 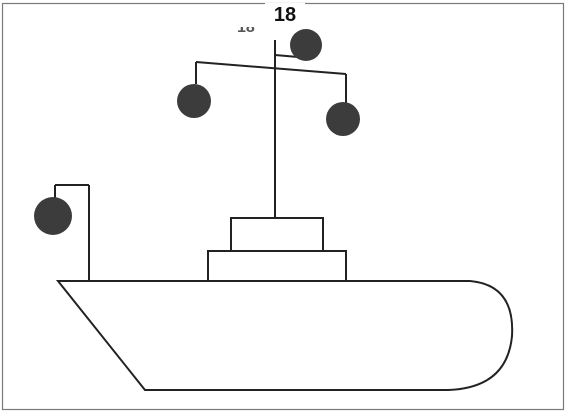 I want to click on top-ball, so click(x=306, y=45).